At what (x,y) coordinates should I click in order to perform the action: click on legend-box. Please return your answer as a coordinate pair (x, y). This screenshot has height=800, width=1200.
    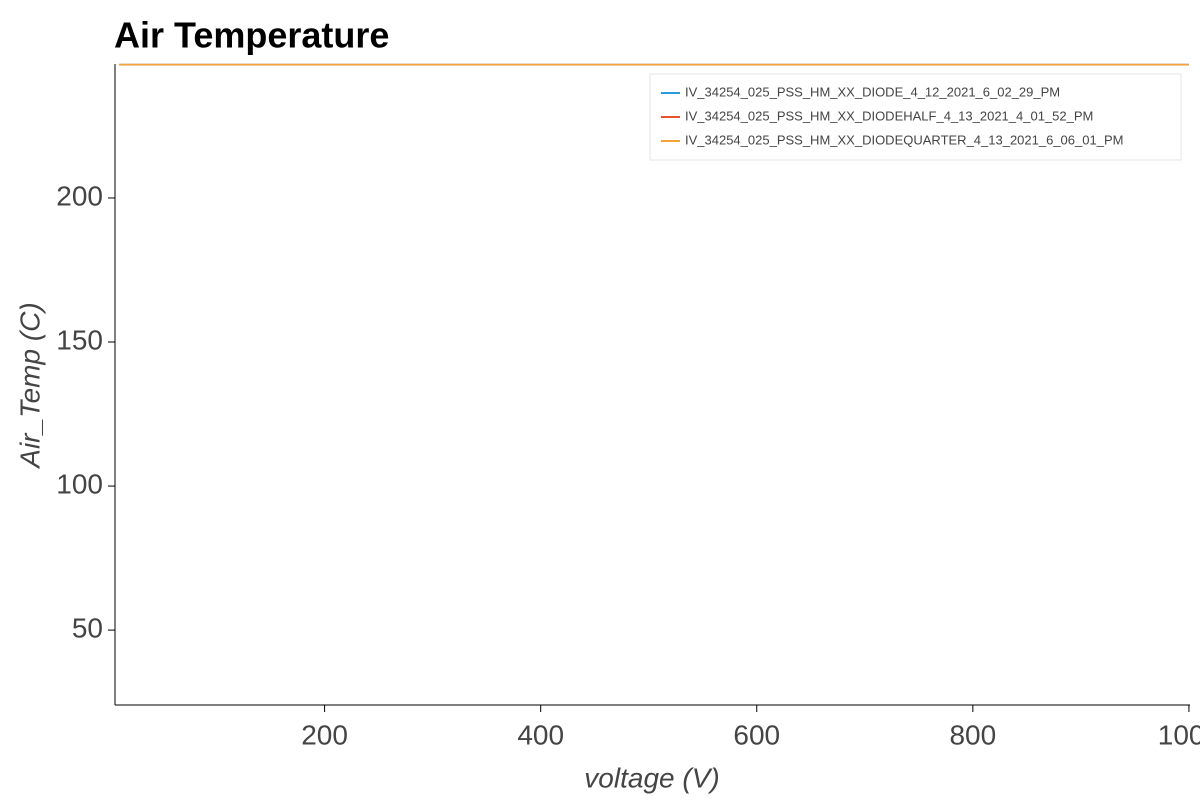
    Looking at the image, I should click on (915, 117).